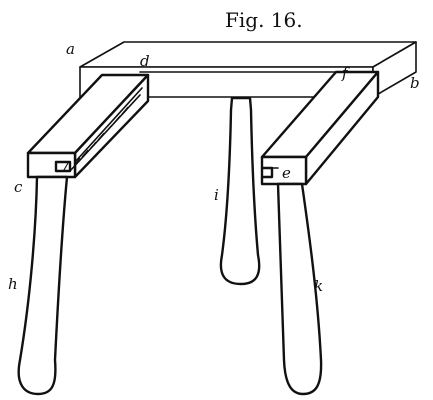  Describe the element at coordinates (70, 49) in the screenshot. I see `label-a: a` at that location.